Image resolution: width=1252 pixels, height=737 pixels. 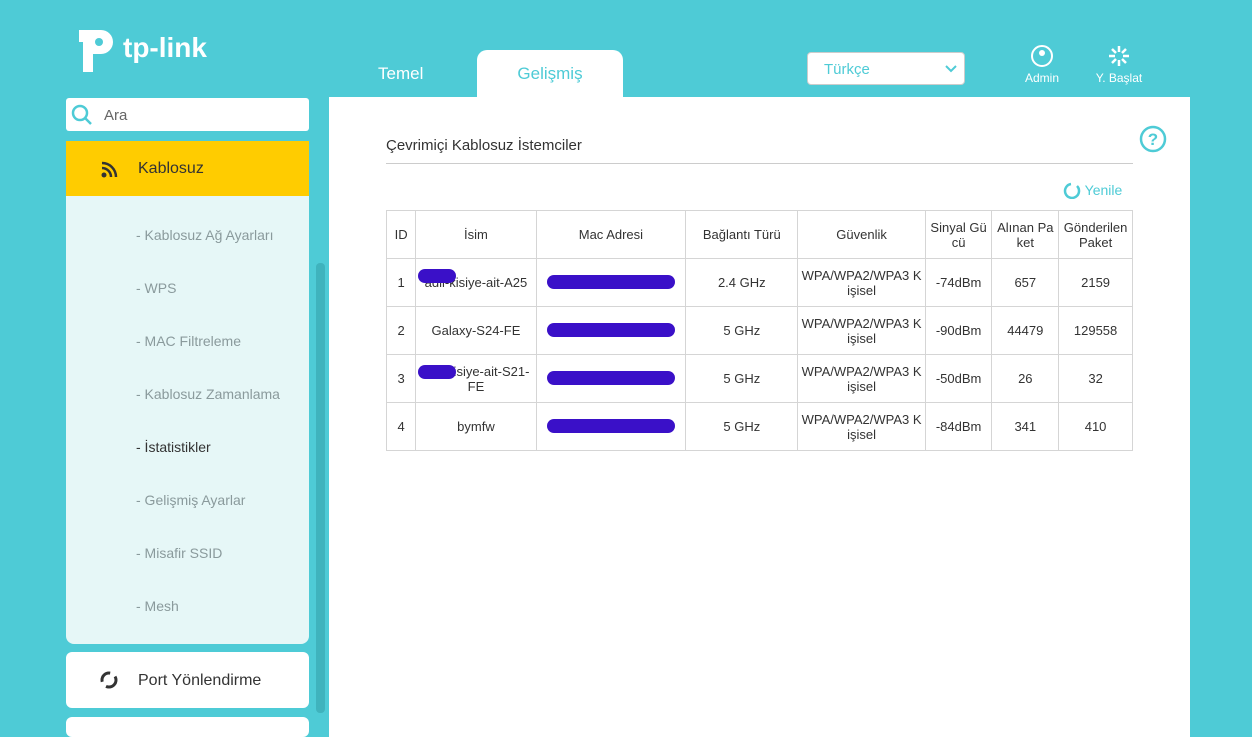 What do you see at coordinates (171, 168) in the screenshot?
I see `menu-label: Kablosuz` at bounding box center [171, 168].